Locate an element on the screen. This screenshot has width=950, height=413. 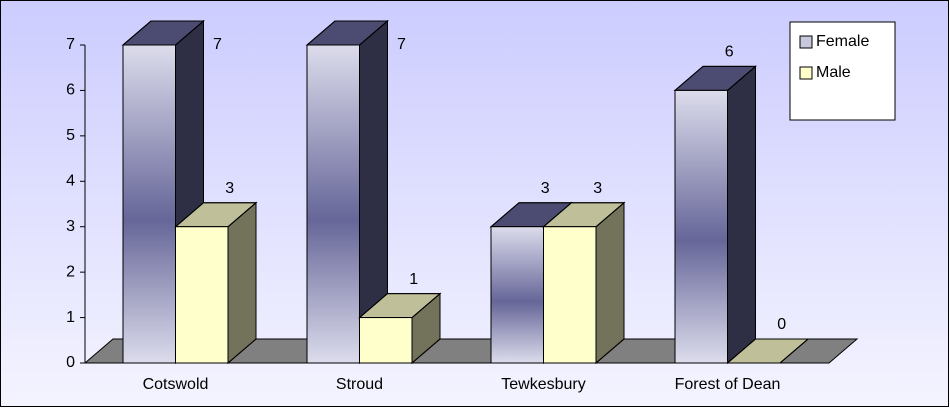
x-tick-label: Stroud is located at coordinates (359, 384).